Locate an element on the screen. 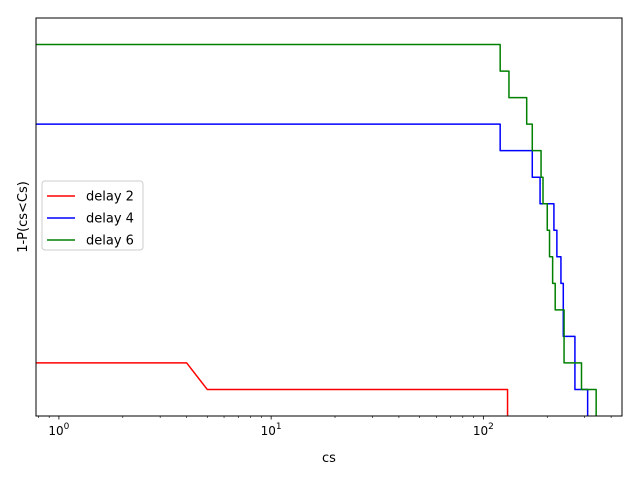 This screenshot has height=480, width=640. legend-label: delay 6 is located at coordinates (110, 241).